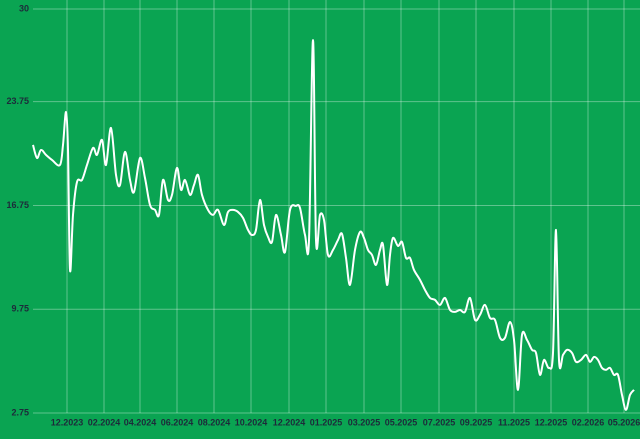 The image size is (640, 439). What do you see at coordinates (439, 422) in the screenshot?
I see `x-tick-label: 07.2025` at bounding box center [439, 422].